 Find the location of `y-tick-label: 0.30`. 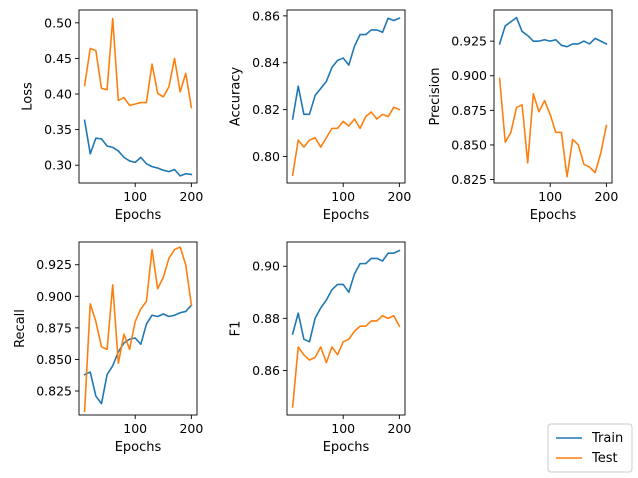

y-tick-label: 0.30 is located at coordinates (58, 165).